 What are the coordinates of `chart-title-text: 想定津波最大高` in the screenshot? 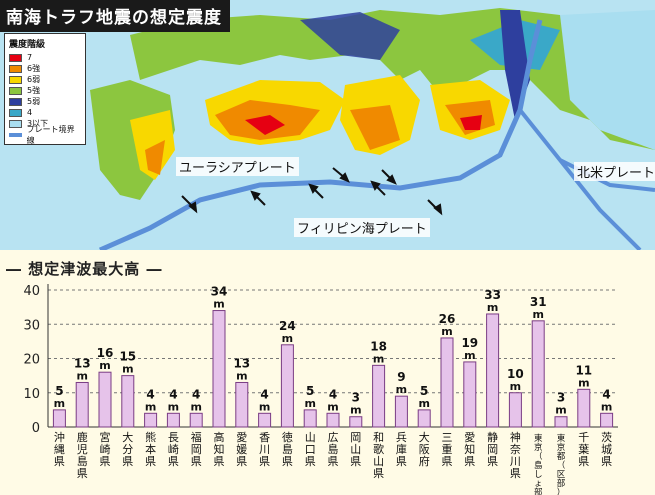 It's located at (84, 269).